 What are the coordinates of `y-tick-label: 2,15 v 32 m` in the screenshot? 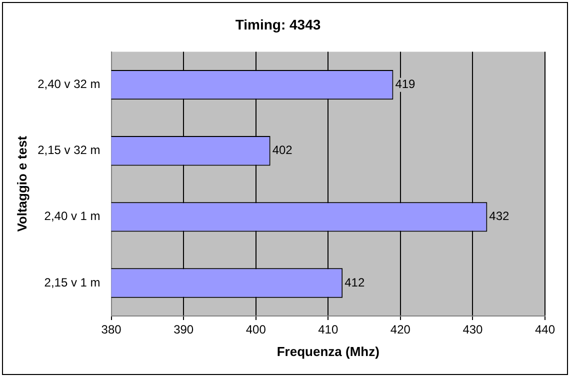 It's located at (69, 150).